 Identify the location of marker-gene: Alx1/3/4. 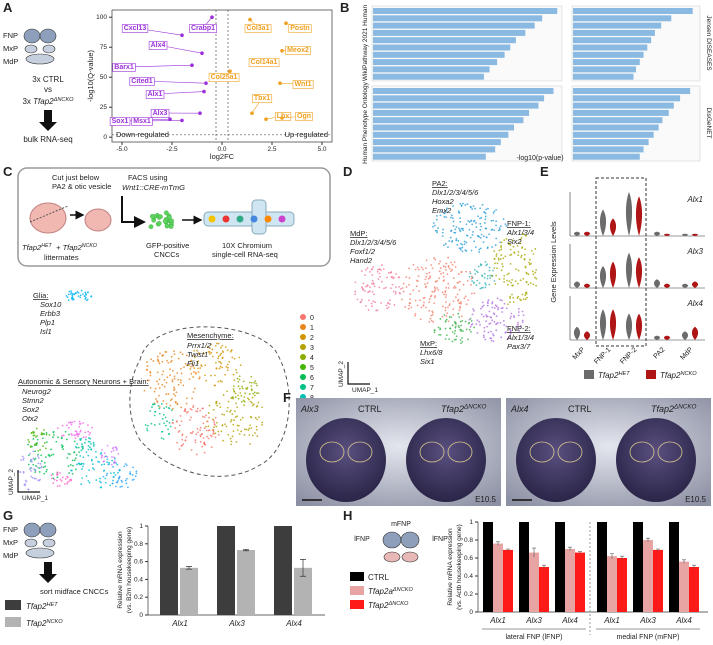
(520, 337).